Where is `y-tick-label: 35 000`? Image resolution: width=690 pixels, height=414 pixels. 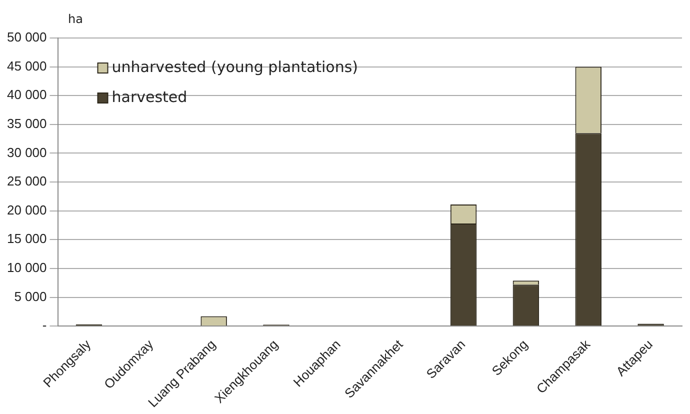 y-tick-label: 35 000 is located at coordinates (26, 124).